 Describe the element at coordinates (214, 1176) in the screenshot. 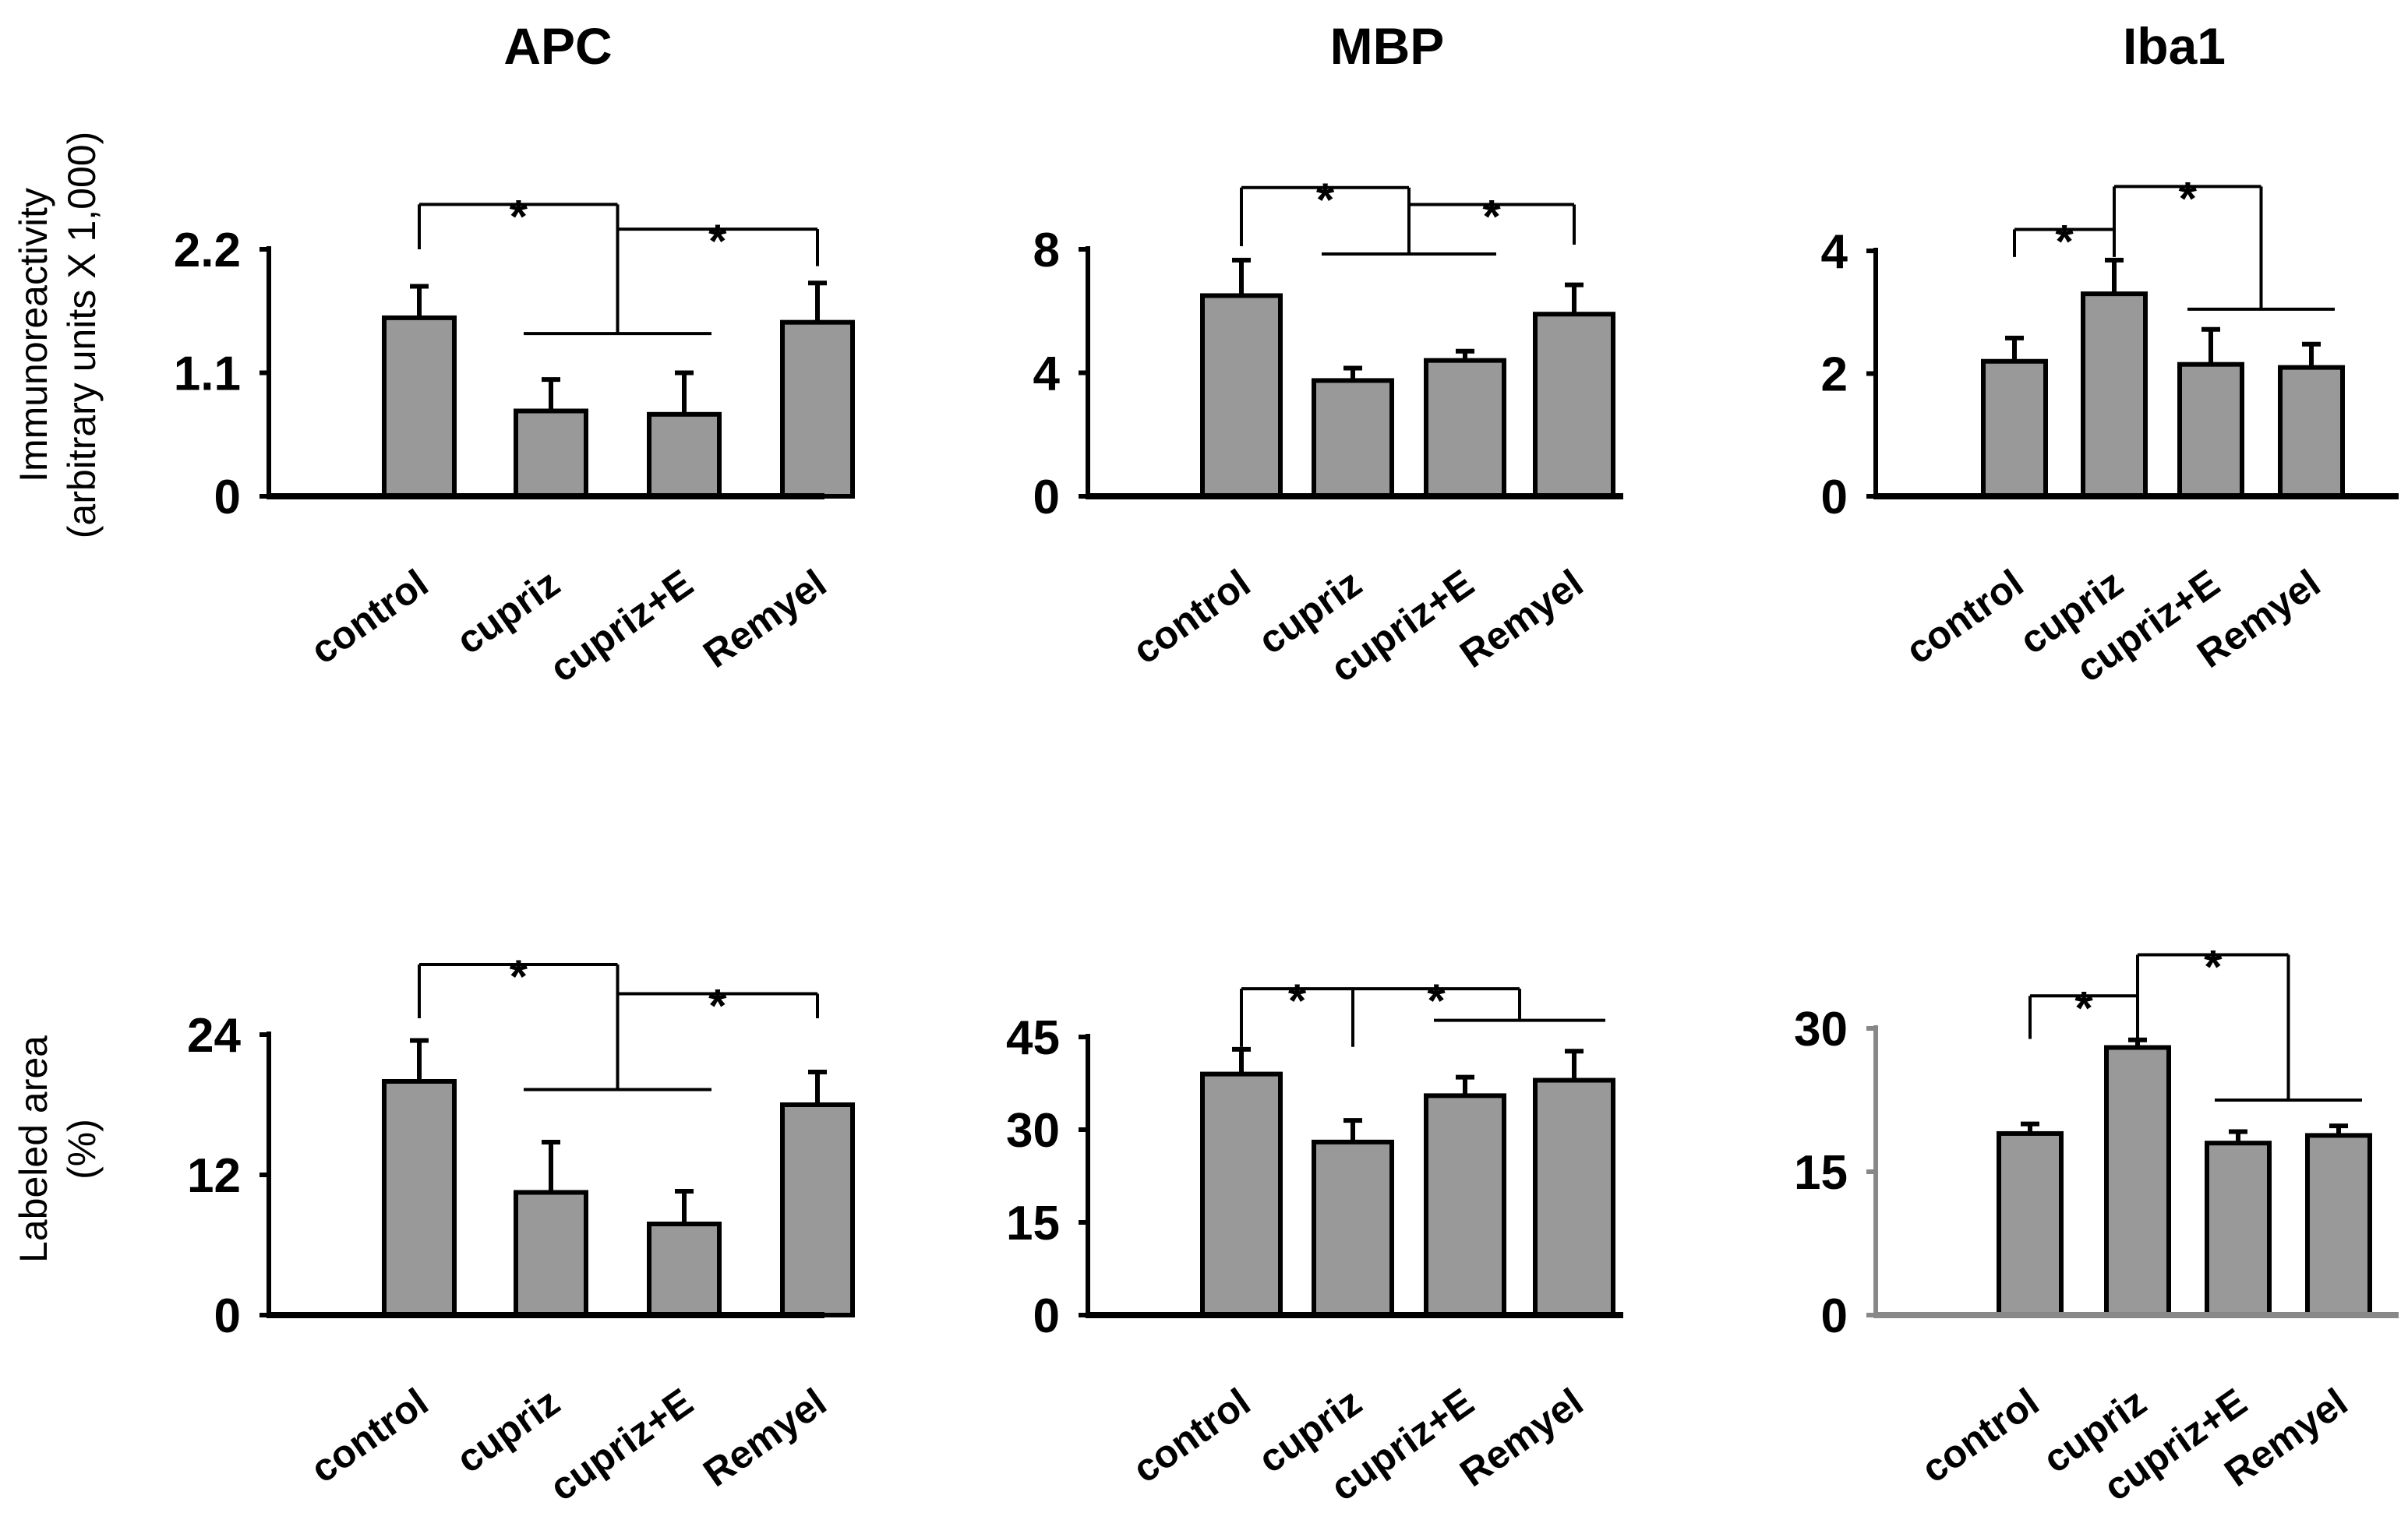

I see `y-tick-label: 12` at that location.